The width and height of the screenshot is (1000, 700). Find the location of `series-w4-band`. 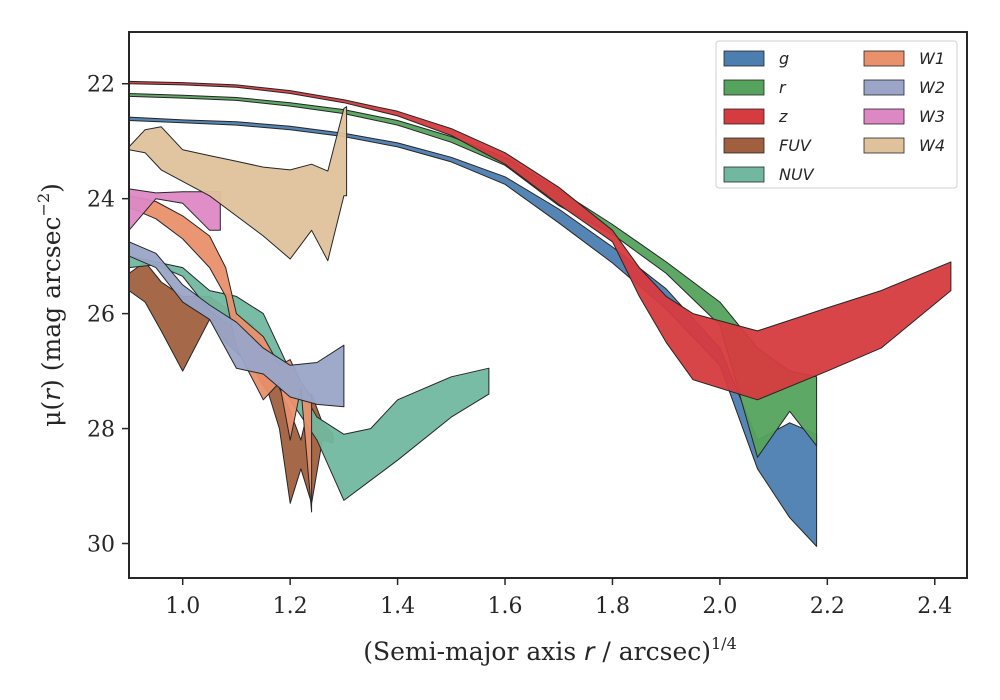

series-w4-band is located at coordinates (238, 184).